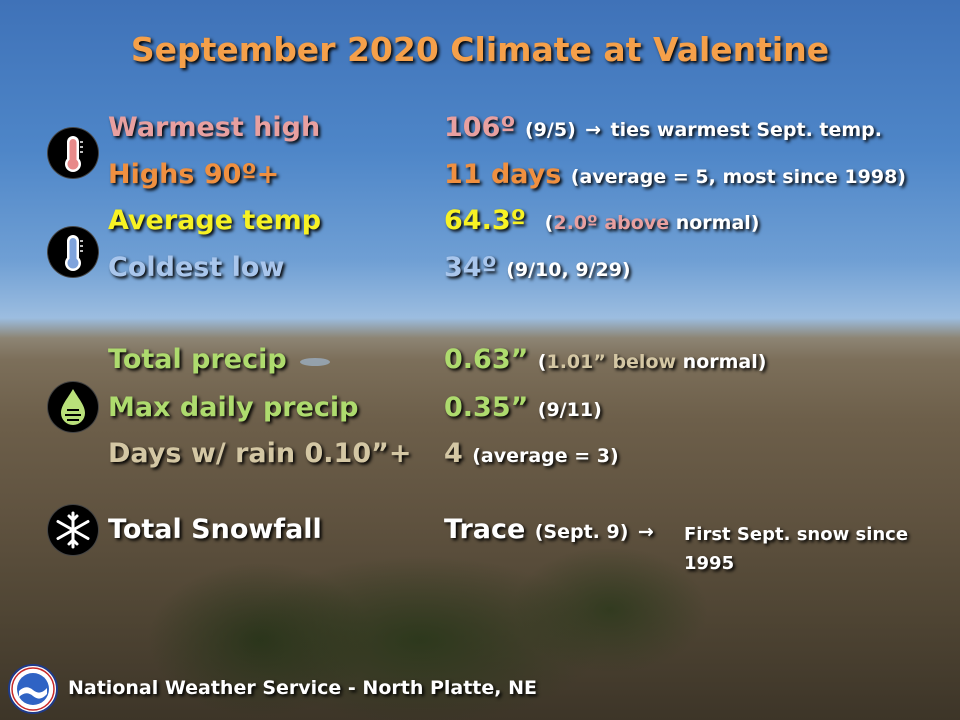 The width and height of the screenshot is (960, 720). What do you see at coordinates (73, 530) in the screenshot?
I see `snowflake-icon` at bounding box center [73, 530].